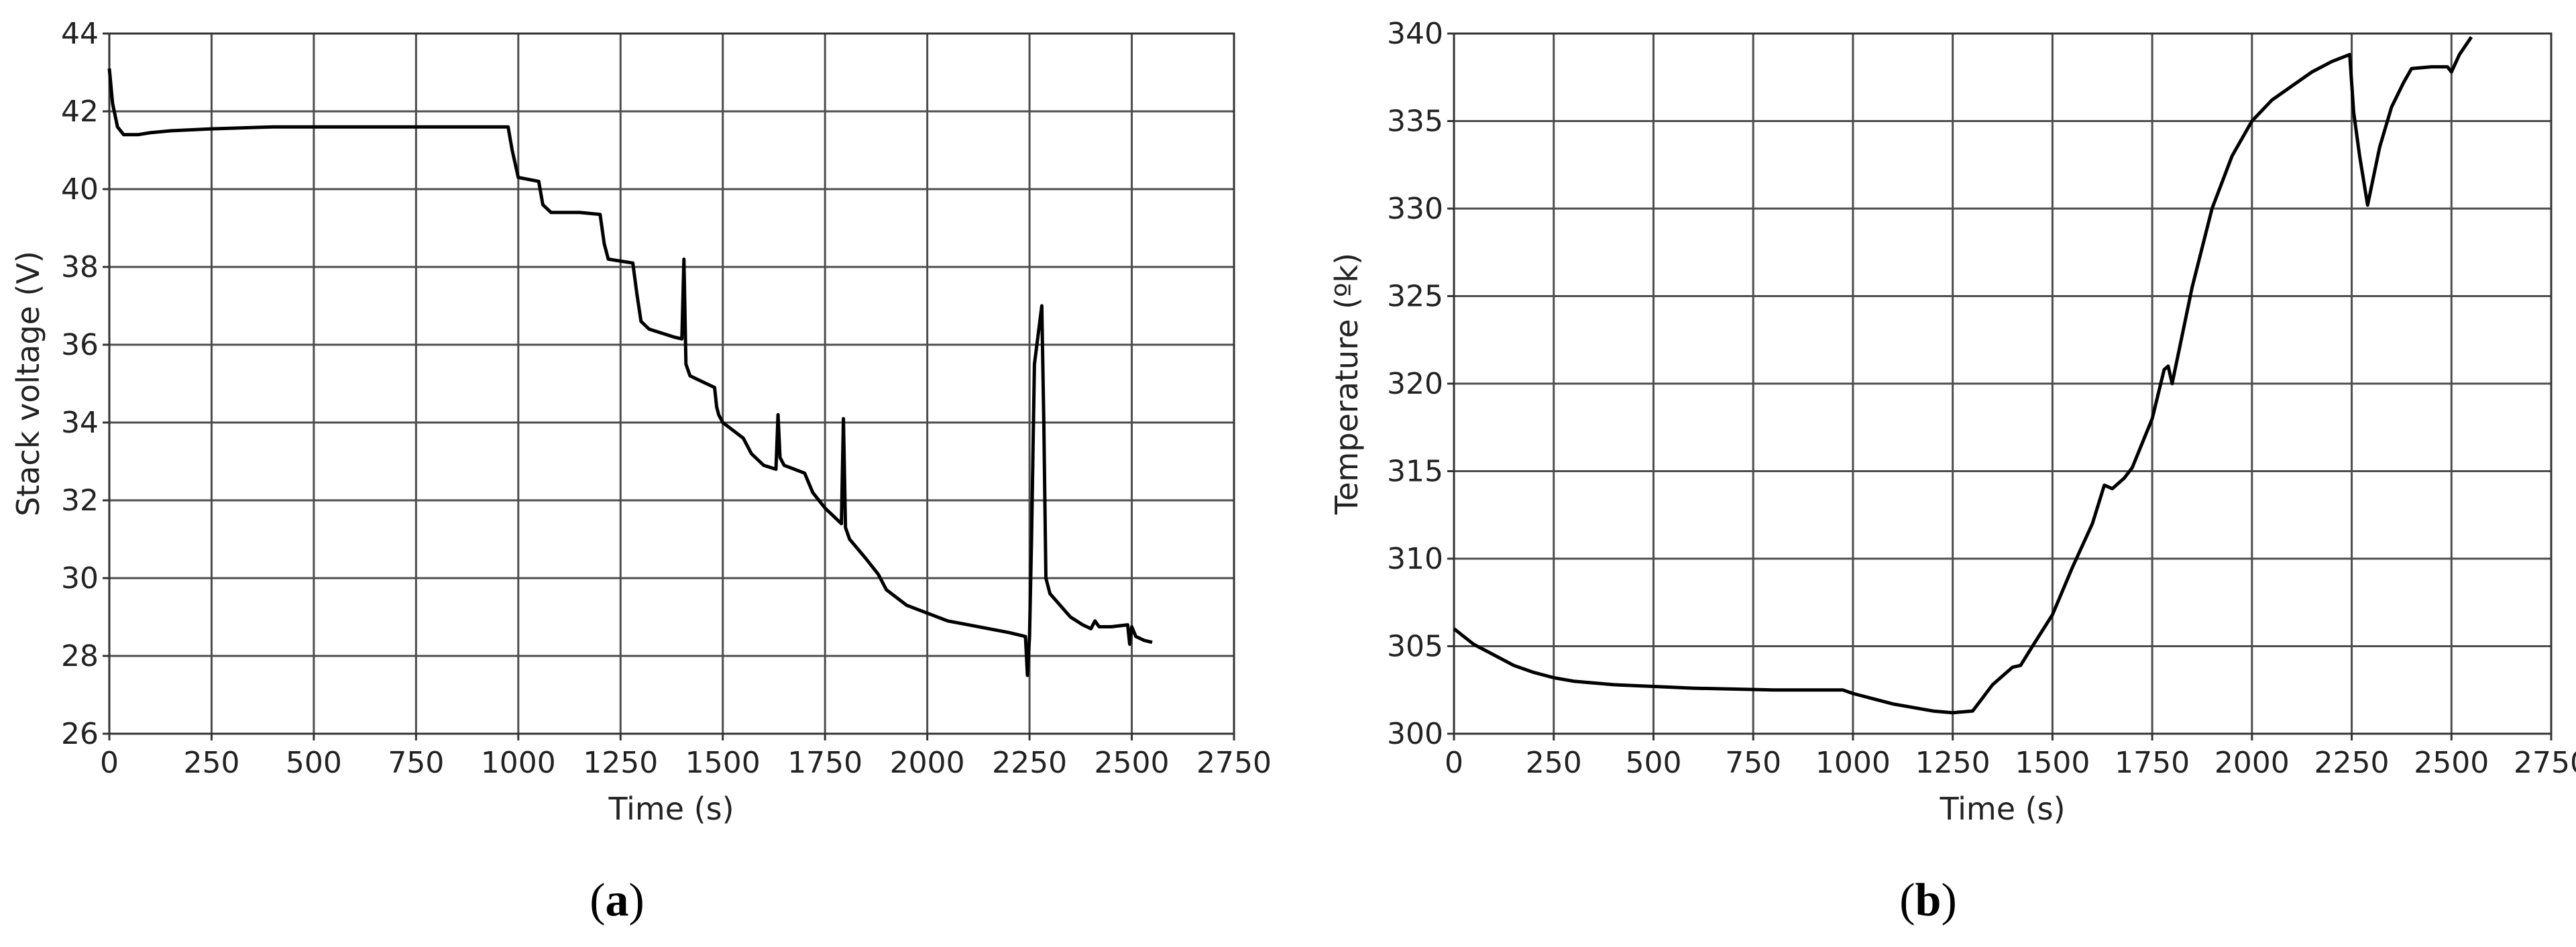 This screenshot has height=947, width=2576. I want to click on y-tick-label: 315, so click(1415, 472).